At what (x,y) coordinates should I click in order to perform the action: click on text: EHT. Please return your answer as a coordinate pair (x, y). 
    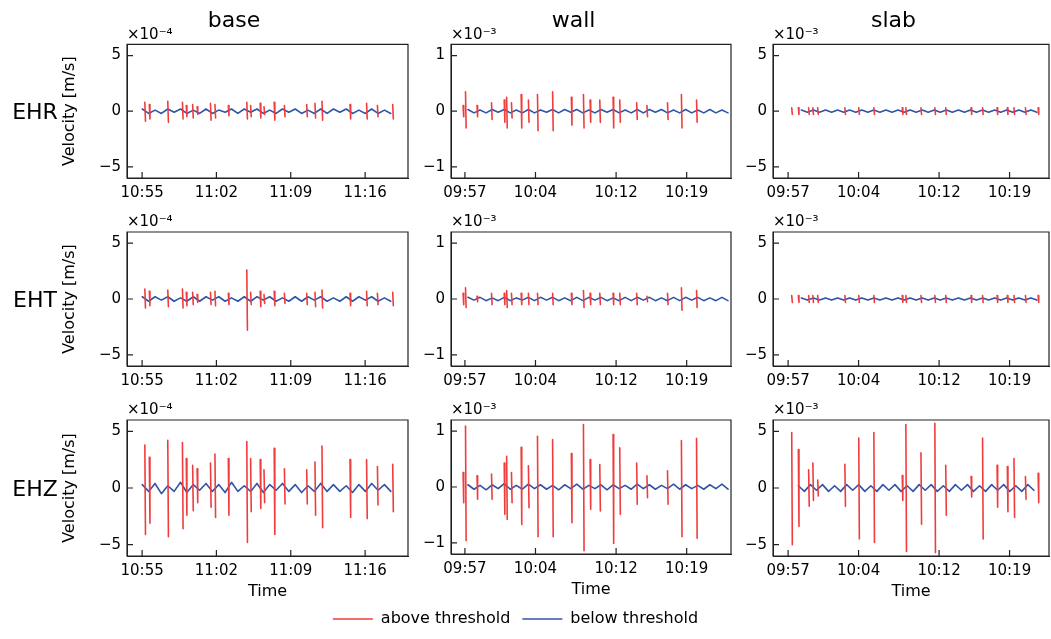
    Looking at the image, I should click on (35, 299).